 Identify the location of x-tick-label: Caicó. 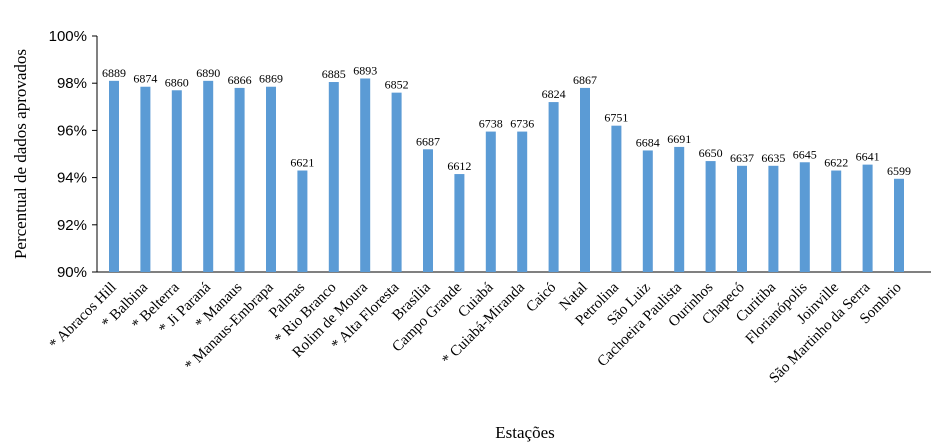
(541, 298).